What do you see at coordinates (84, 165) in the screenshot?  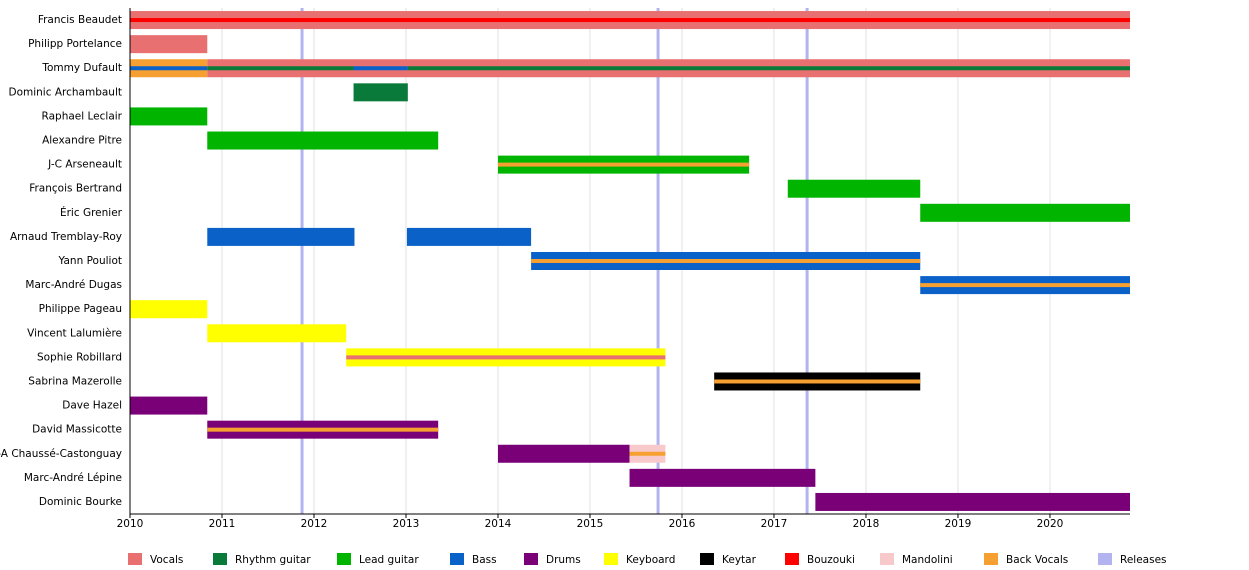 I see `member-label: J-C Arseneault` at bounding box center [84, 165].